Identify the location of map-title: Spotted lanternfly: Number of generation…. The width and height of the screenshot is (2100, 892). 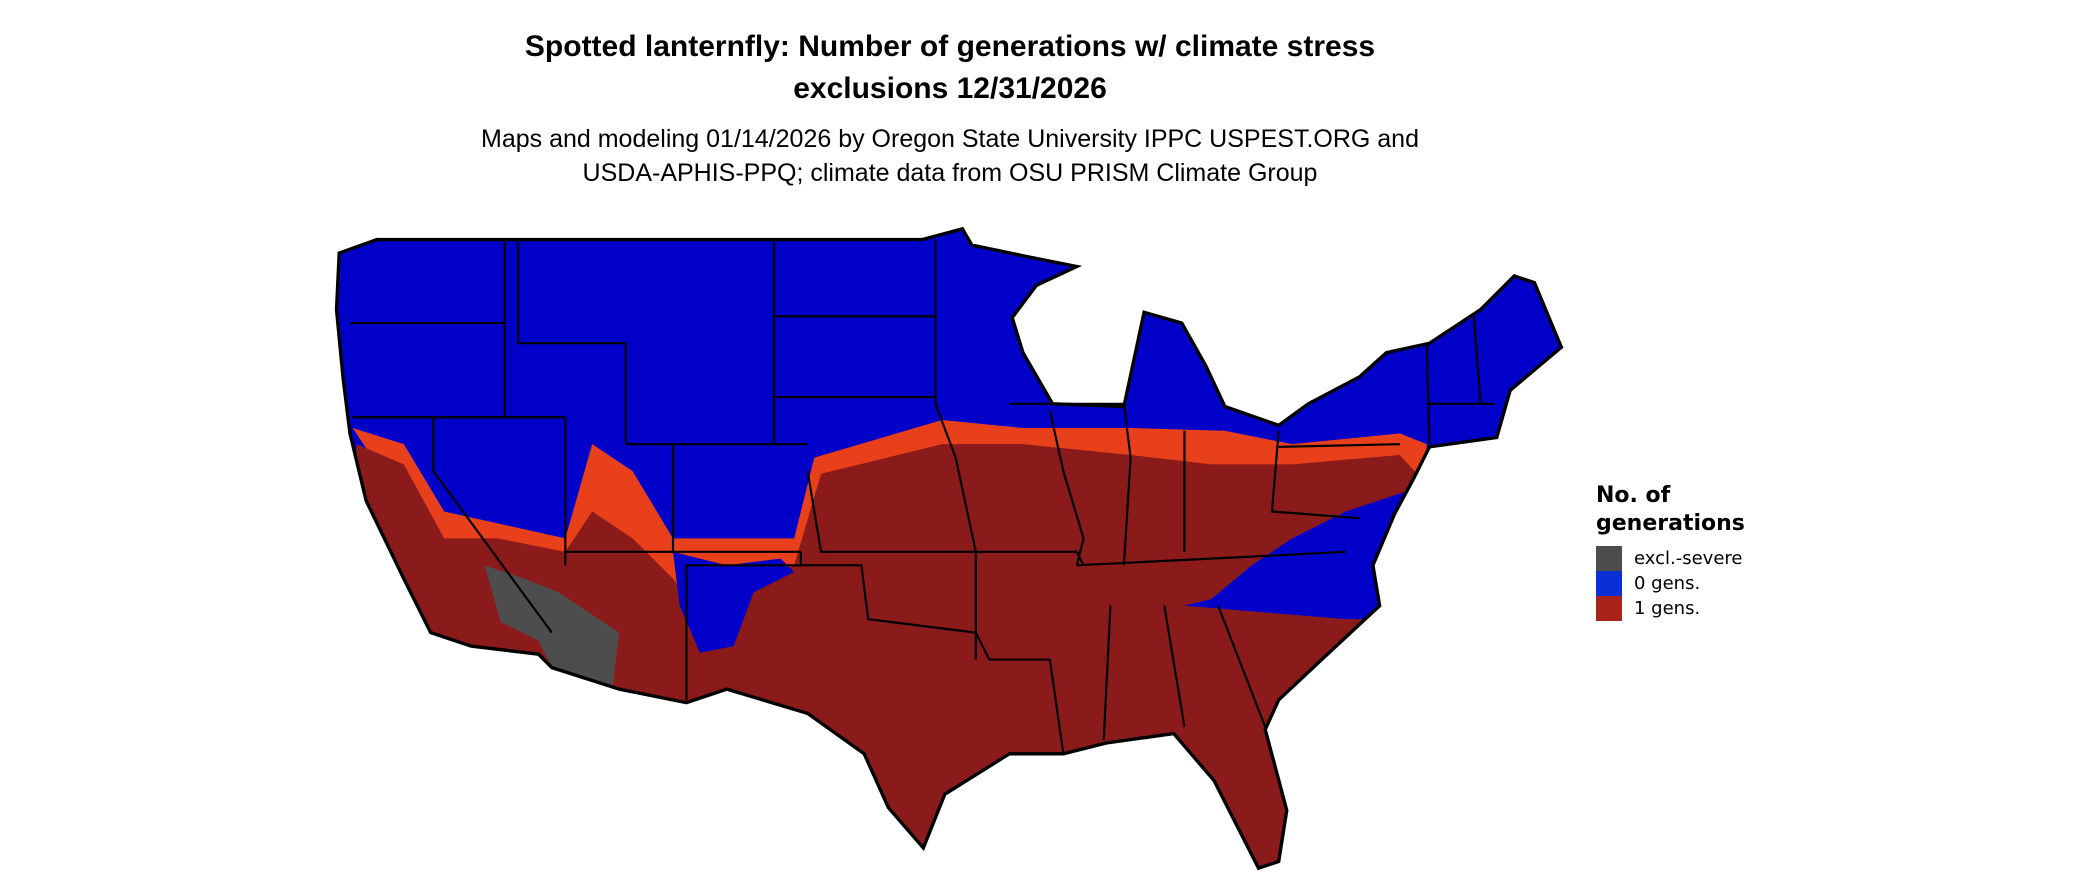
(950, 68).